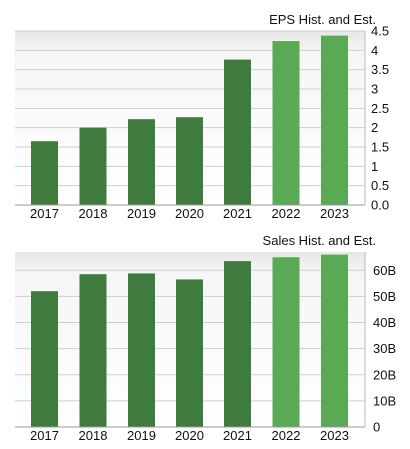 The image size is (410, 449). I want to click on eps-chart-title: EPS Hist. and Est., so click(322, 19).